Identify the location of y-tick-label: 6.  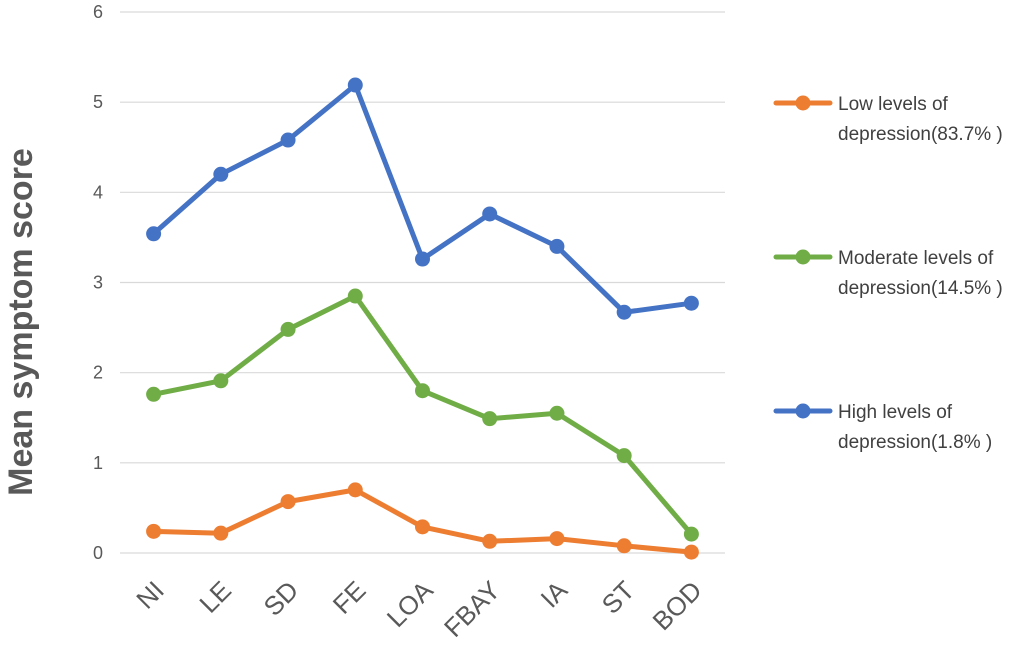
(98, 12).